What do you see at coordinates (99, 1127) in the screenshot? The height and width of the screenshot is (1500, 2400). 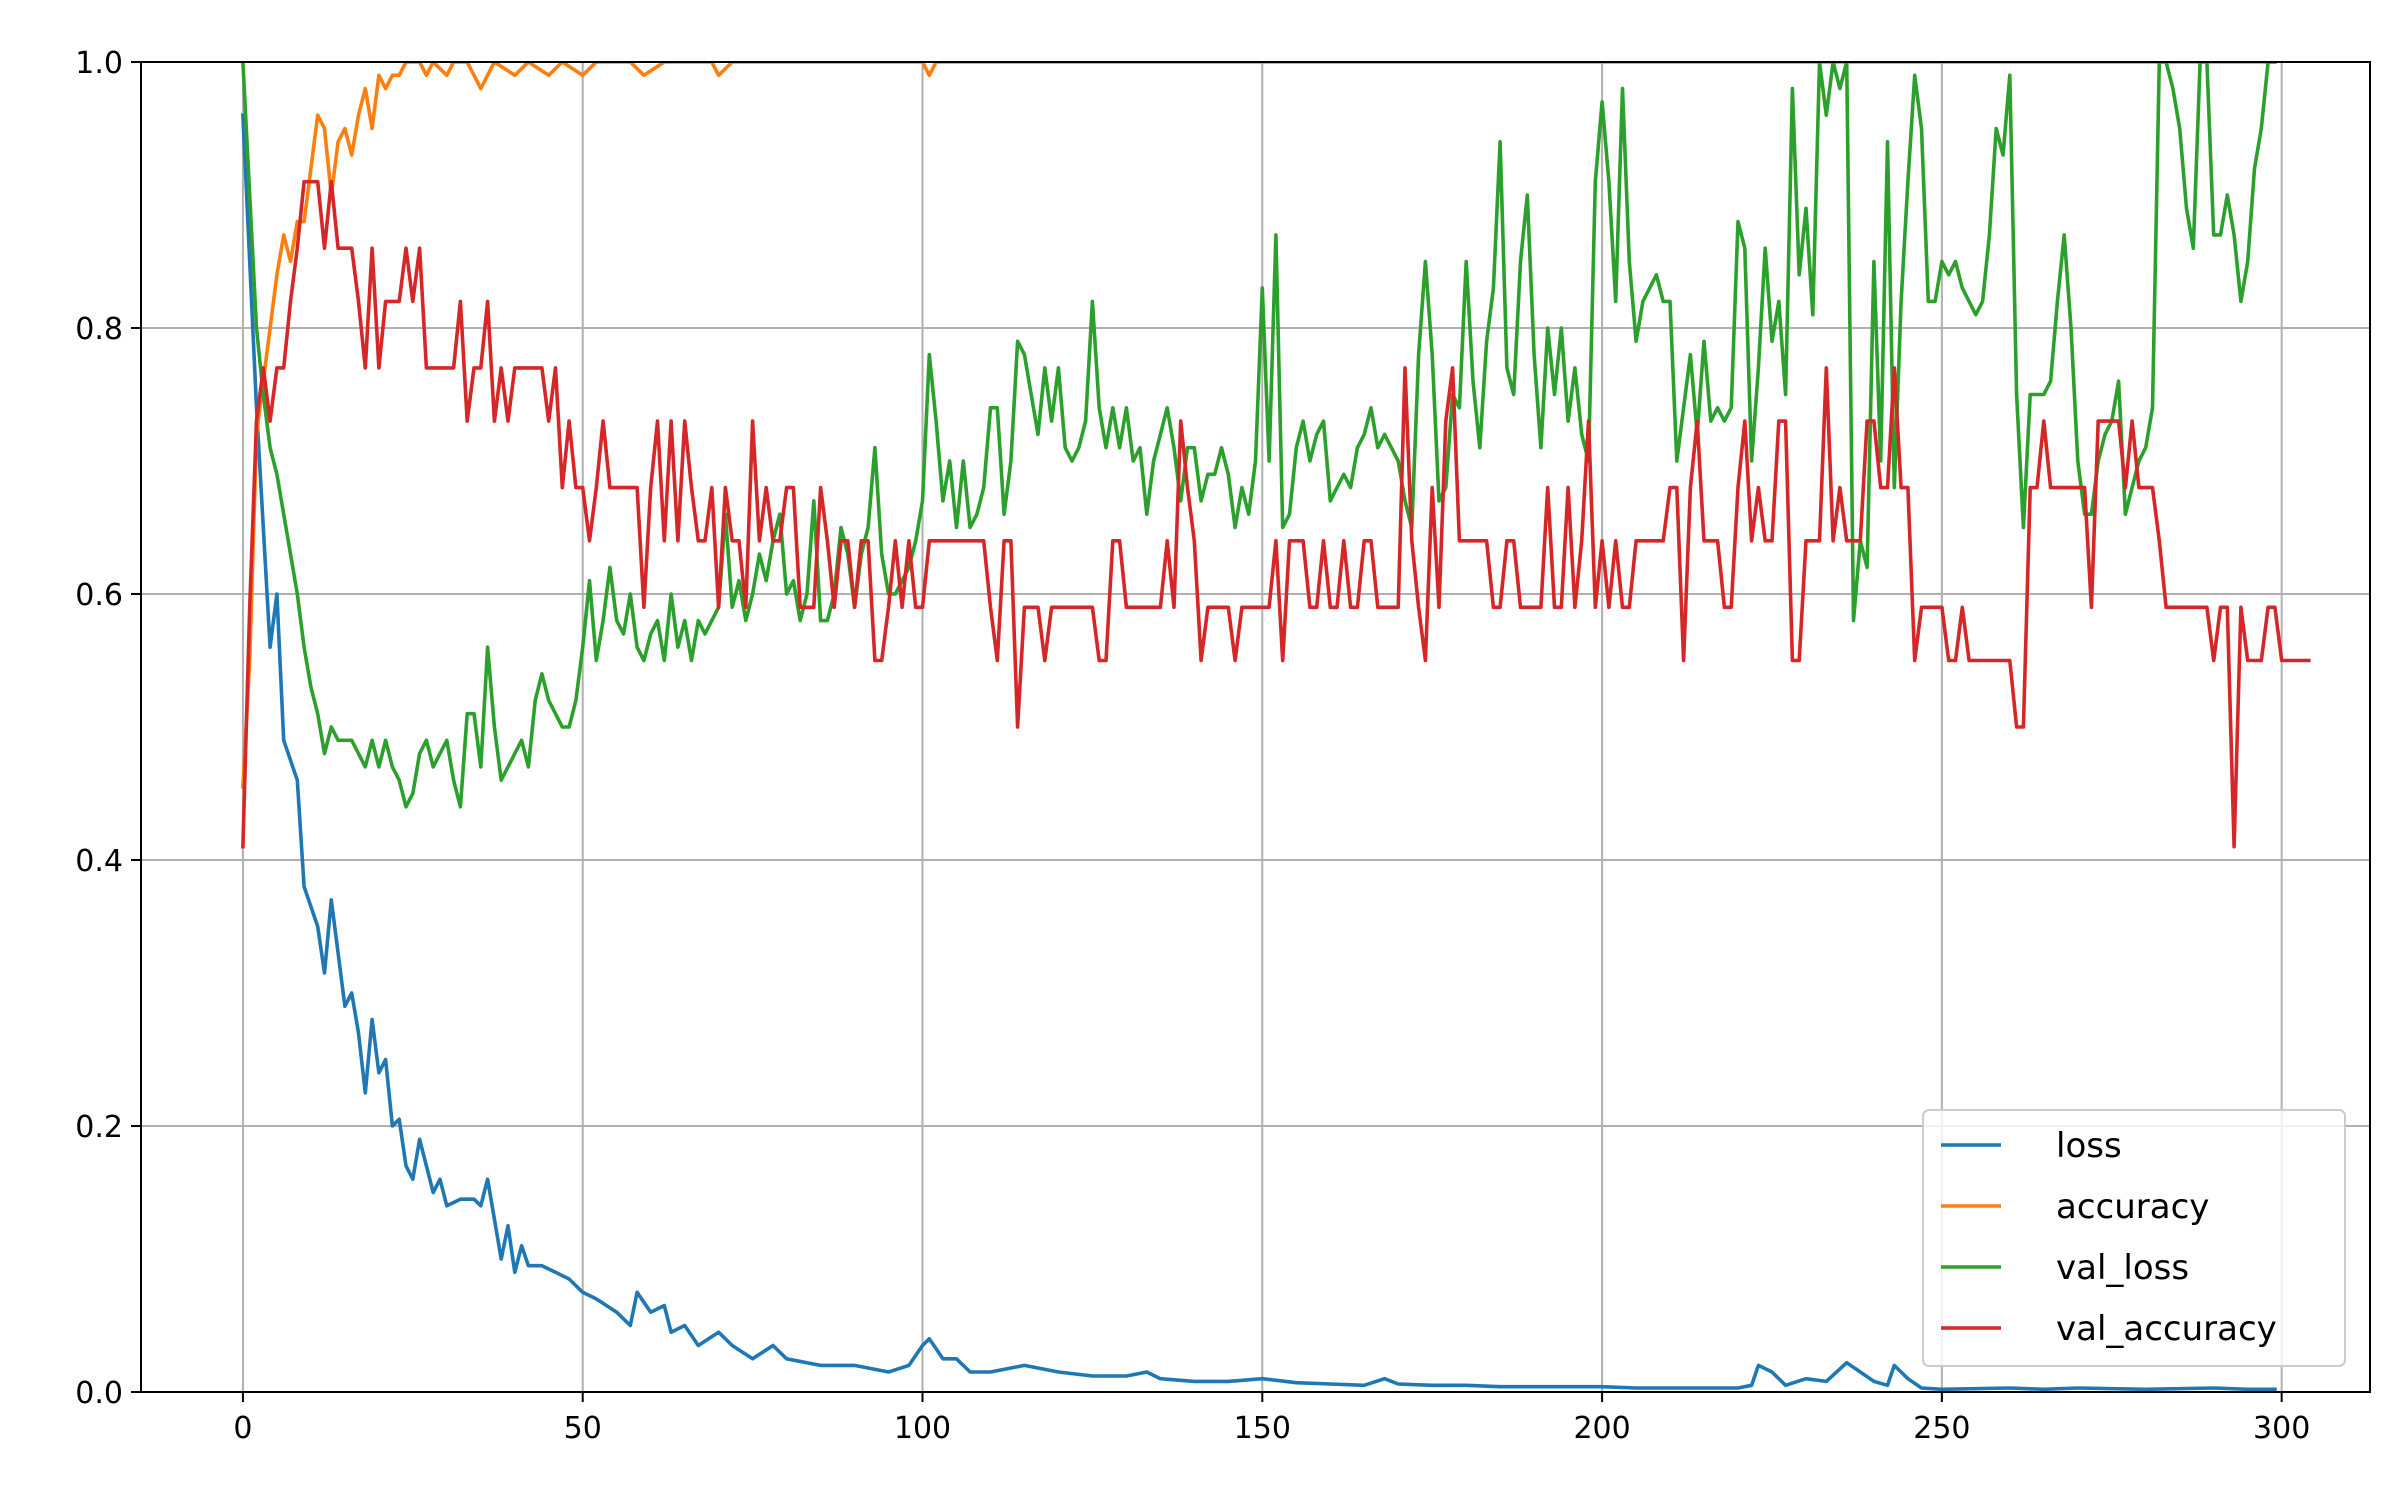 I see `y-tick-label: 0.2` at bounding box center [99, 1127].